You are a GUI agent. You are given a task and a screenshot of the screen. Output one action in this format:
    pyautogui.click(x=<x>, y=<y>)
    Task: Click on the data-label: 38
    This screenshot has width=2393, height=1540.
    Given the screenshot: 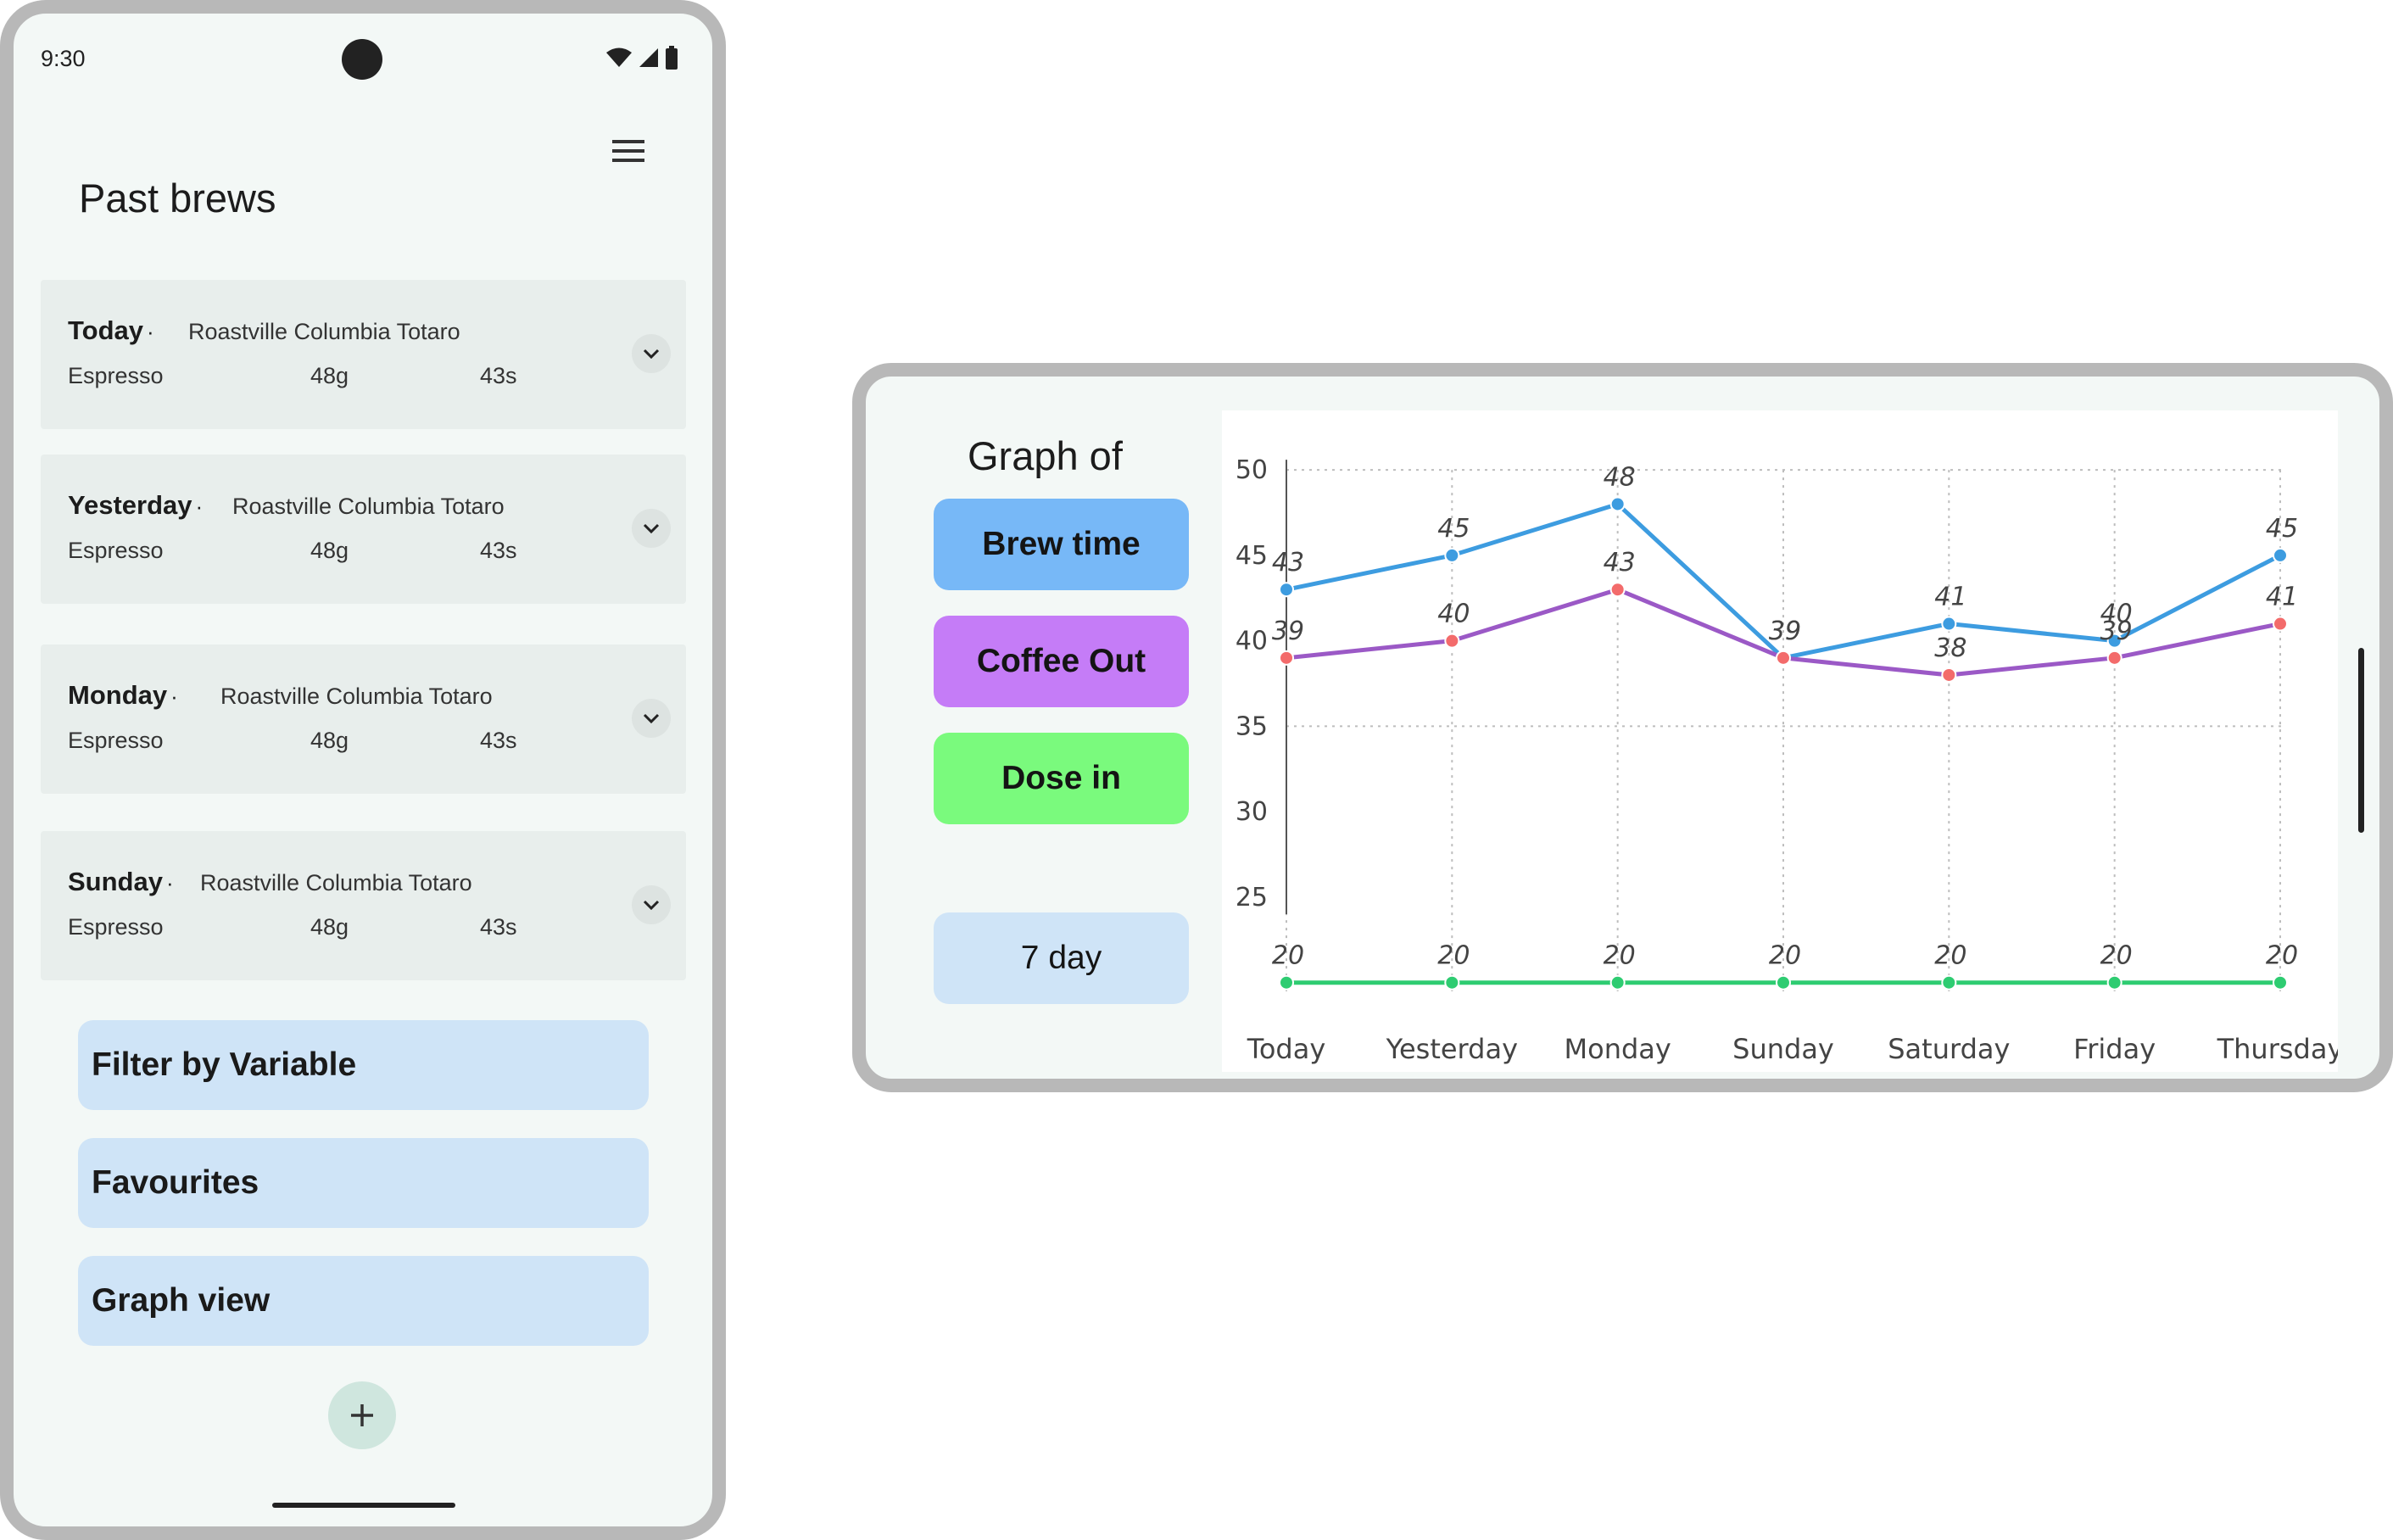 What is the action you would take?
    pyautogui.click(x=1950, y=648)
    